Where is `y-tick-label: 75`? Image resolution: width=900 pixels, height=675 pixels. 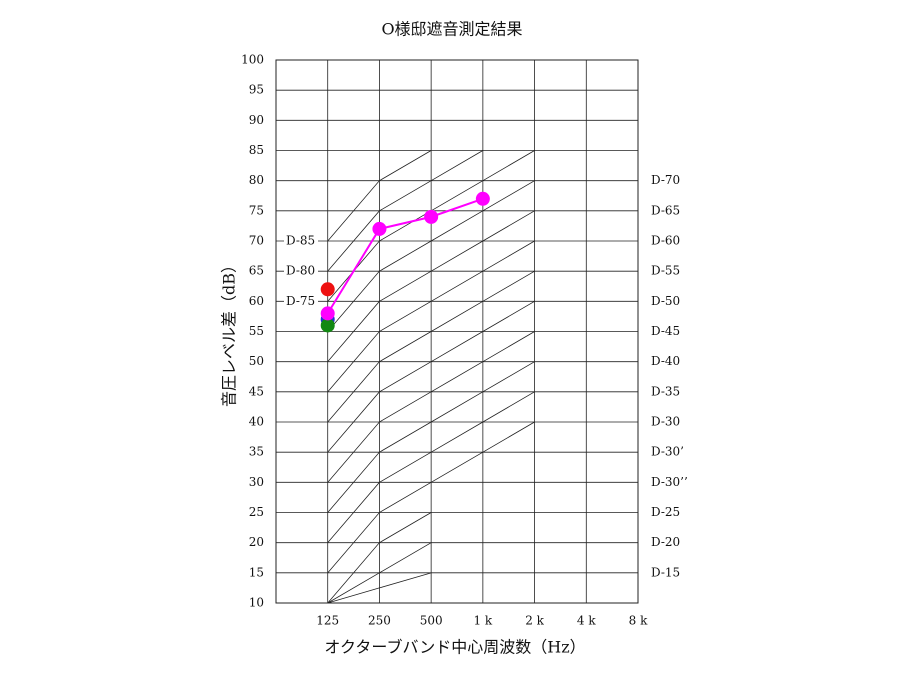
y-tick-label: 75 is located at coordinates (256, 210).